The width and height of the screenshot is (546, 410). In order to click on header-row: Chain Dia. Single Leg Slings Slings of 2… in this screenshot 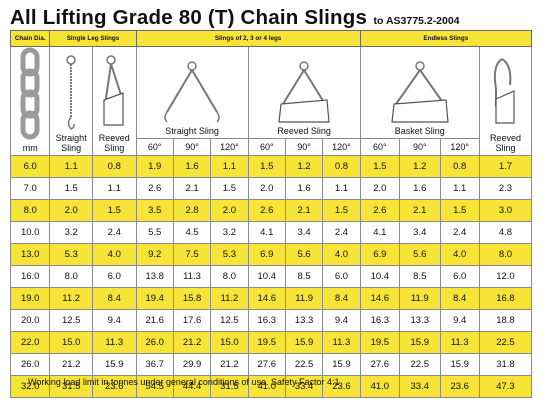, I will do `click(271, 38)`.